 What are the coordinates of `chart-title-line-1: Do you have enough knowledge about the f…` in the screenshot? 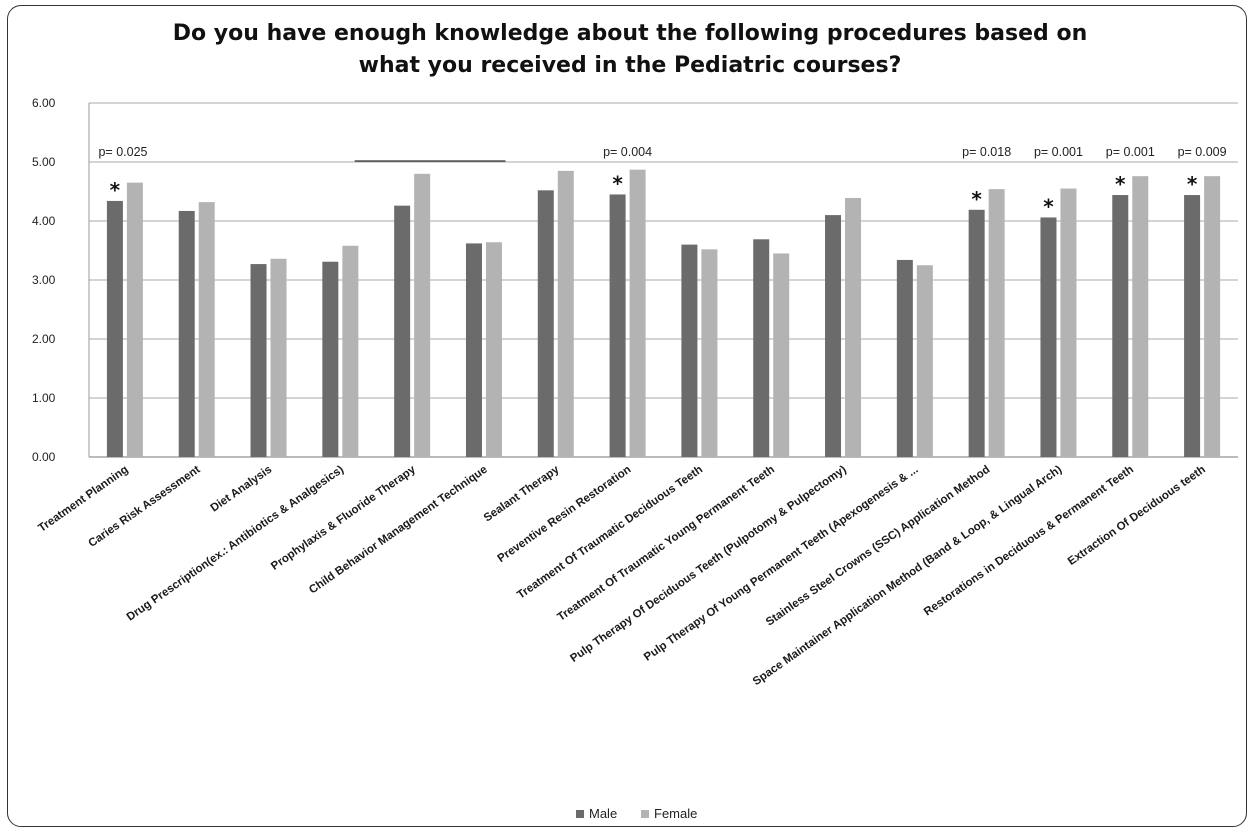 It's located at (630, 33).